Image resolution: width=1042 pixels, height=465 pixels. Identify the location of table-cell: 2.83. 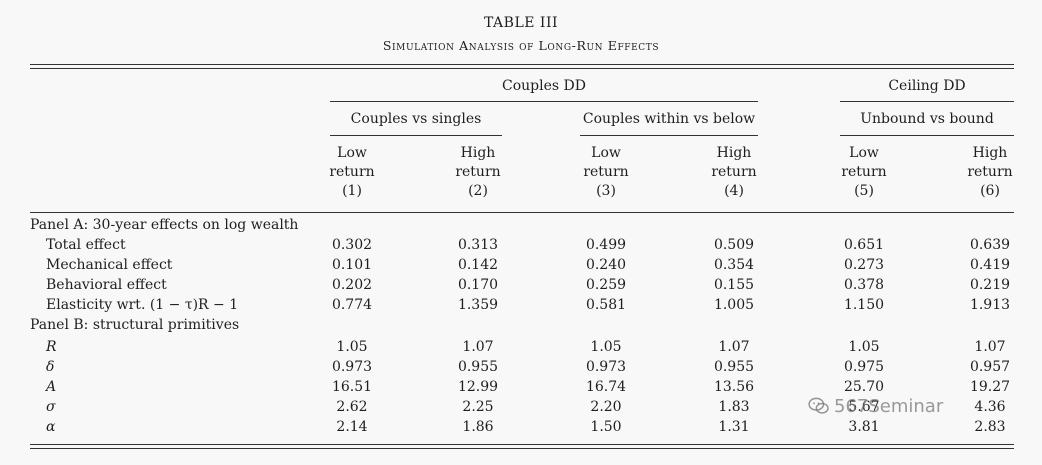
(990, 427).